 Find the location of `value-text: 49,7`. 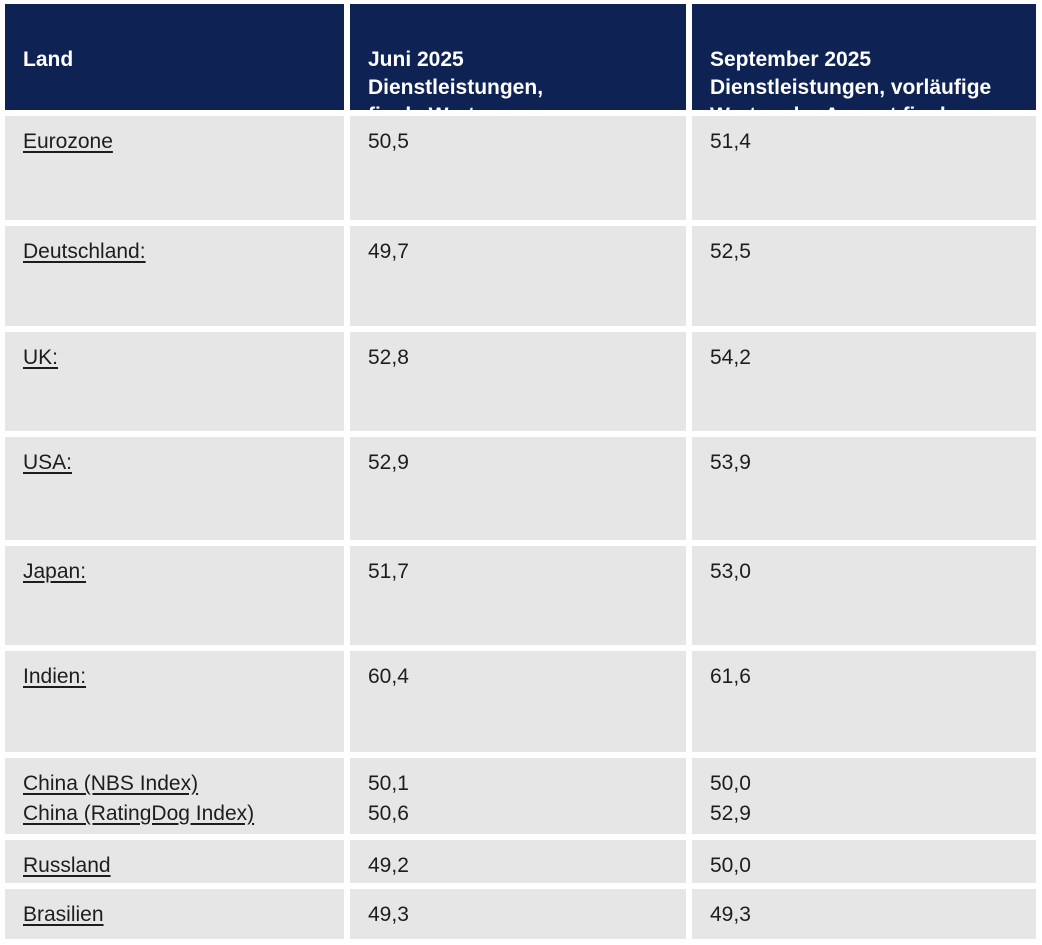

value-text: 49,7 is located at coordinates (388, 251).